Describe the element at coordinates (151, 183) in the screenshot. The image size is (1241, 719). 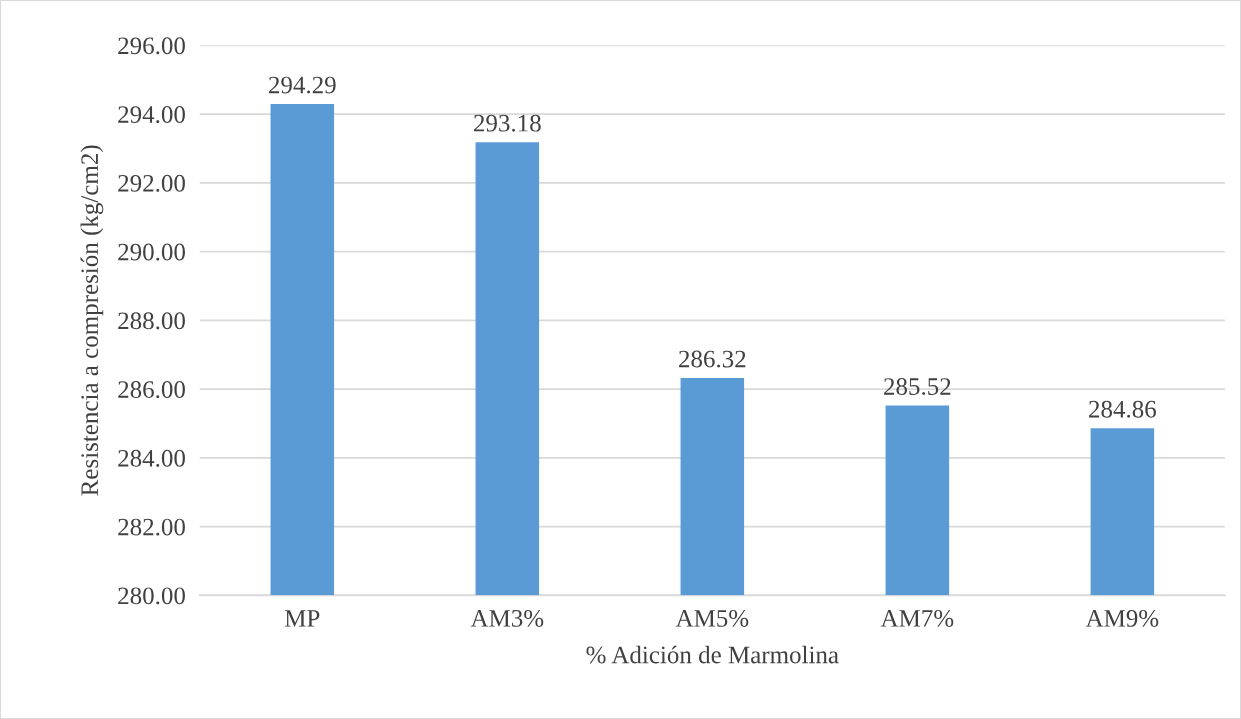
I see `y-tick-label: 292.00` at that location.